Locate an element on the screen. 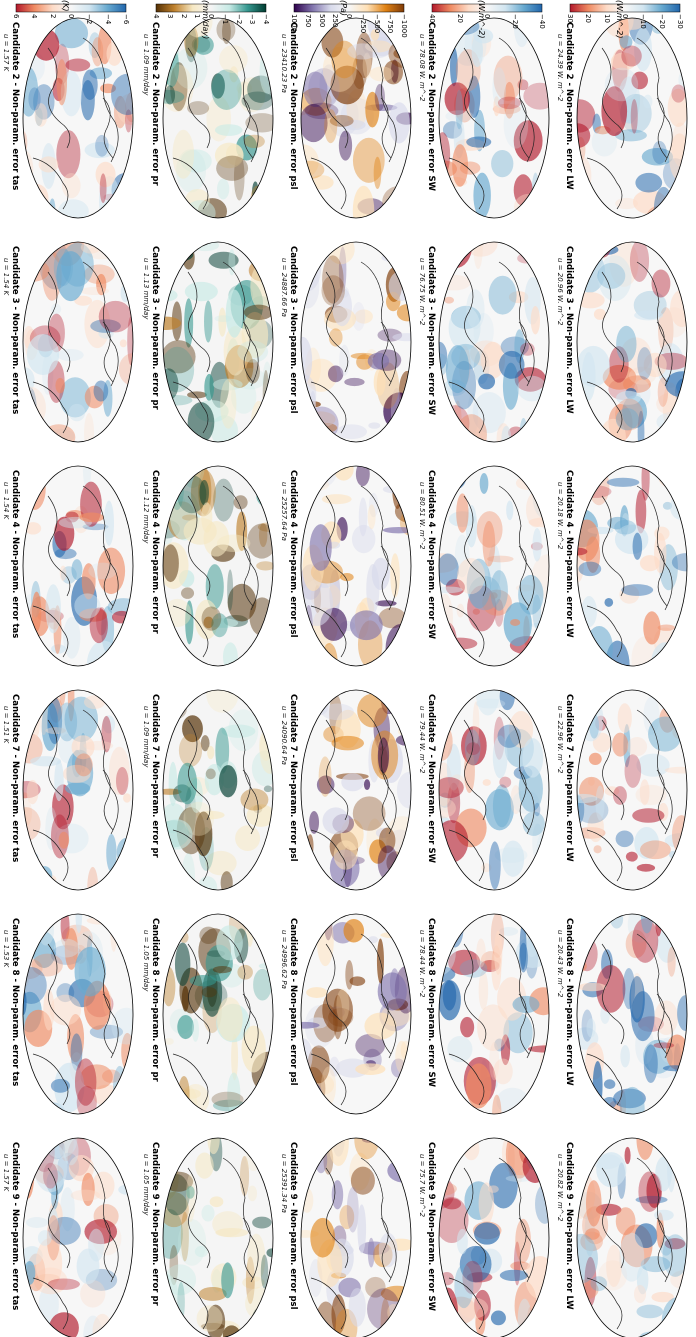 The width and height of the screenshot is (696, 1337). colorbar-pr is located at coordinates (211, 8).